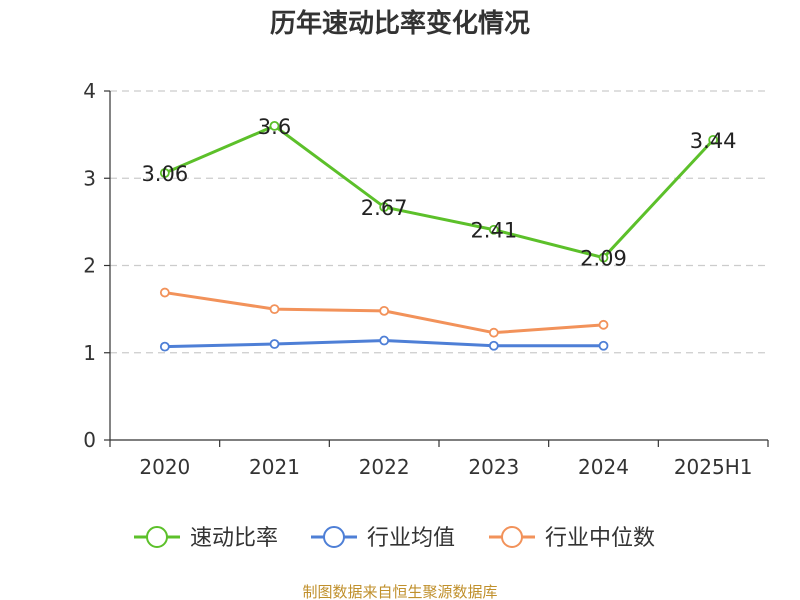  I want to click on y-tick-label: 1, so click(89, 353).